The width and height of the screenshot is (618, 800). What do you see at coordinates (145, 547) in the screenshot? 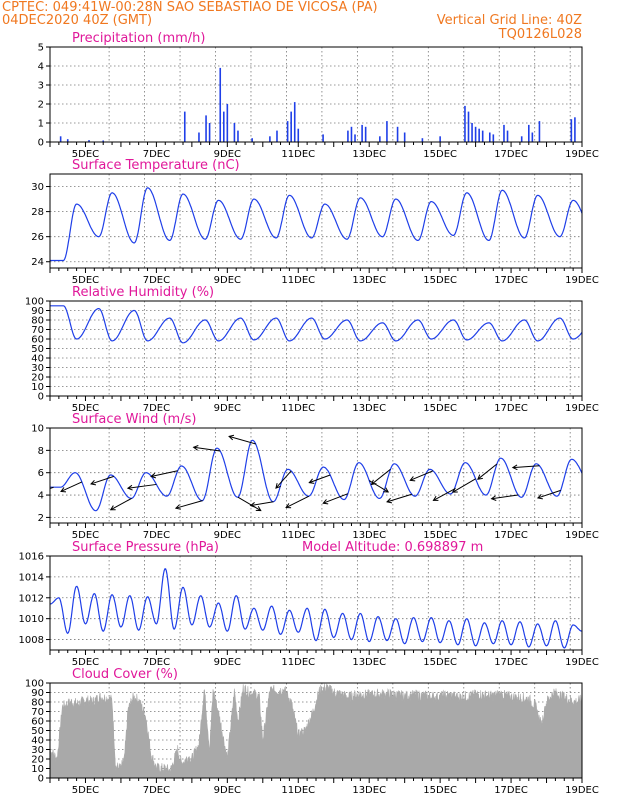
I see `panel-title: Surface Pressure (hPa)` at bounding box center [145, 547].